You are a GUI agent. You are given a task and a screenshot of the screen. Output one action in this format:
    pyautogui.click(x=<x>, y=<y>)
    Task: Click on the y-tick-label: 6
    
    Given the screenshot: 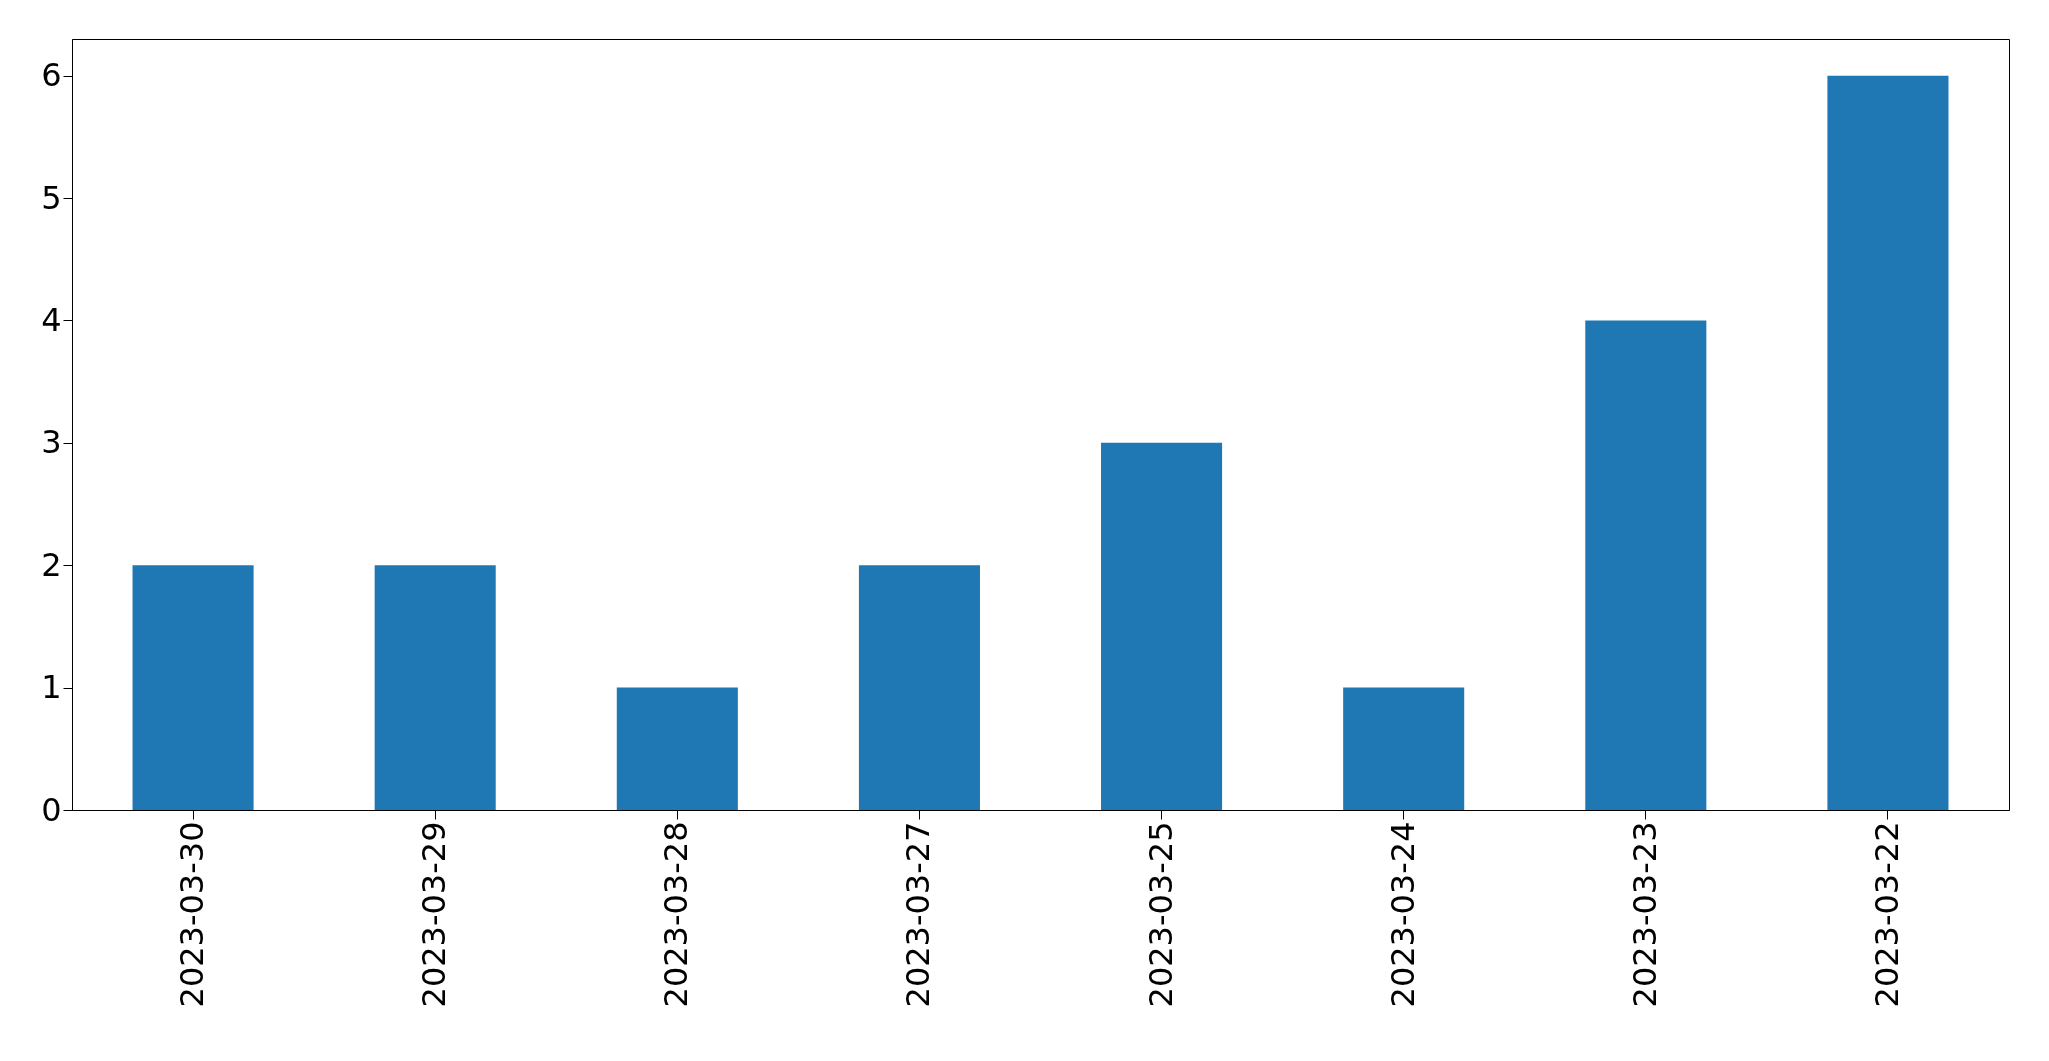 What is the action you would take?
    pyautogui.click(x=51, y=75)
    